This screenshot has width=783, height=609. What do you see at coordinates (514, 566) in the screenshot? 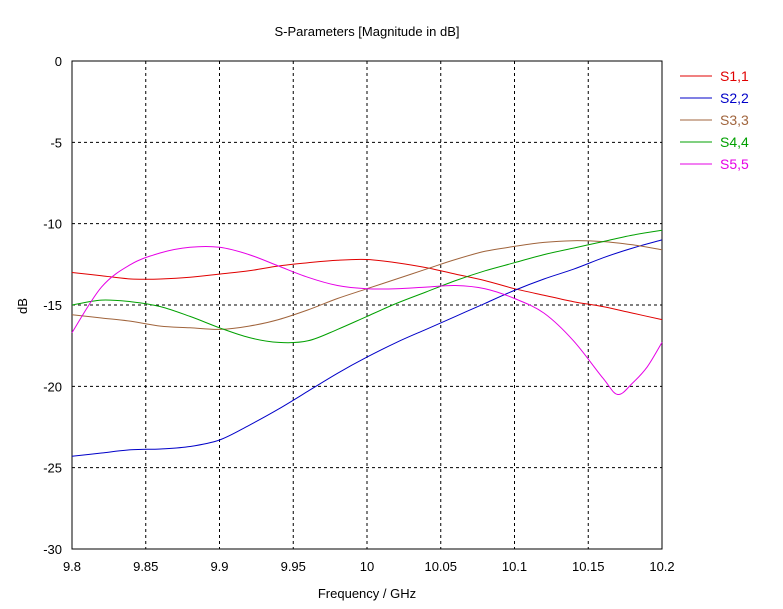
I see `x-tick-label: 10.1` at bounding box center [514, 566].